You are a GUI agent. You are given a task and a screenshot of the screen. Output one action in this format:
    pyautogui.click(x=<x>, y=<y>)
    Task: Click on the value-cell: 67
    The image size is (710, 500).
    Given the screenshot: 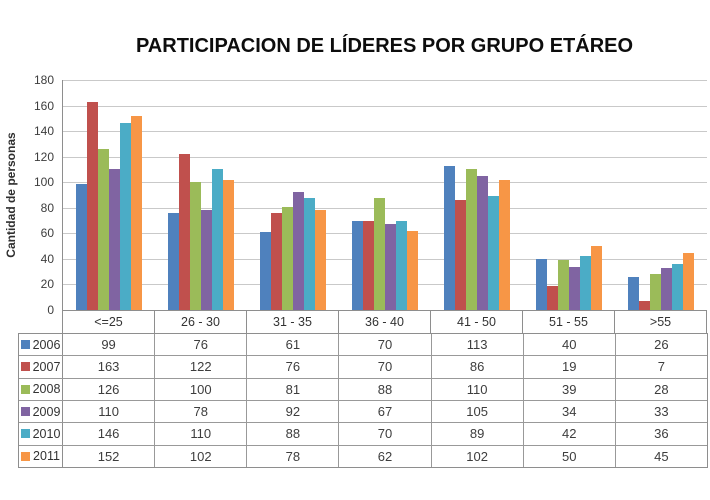 What is the action you would take?
    pyautogui.click(x=385, y=411)
    